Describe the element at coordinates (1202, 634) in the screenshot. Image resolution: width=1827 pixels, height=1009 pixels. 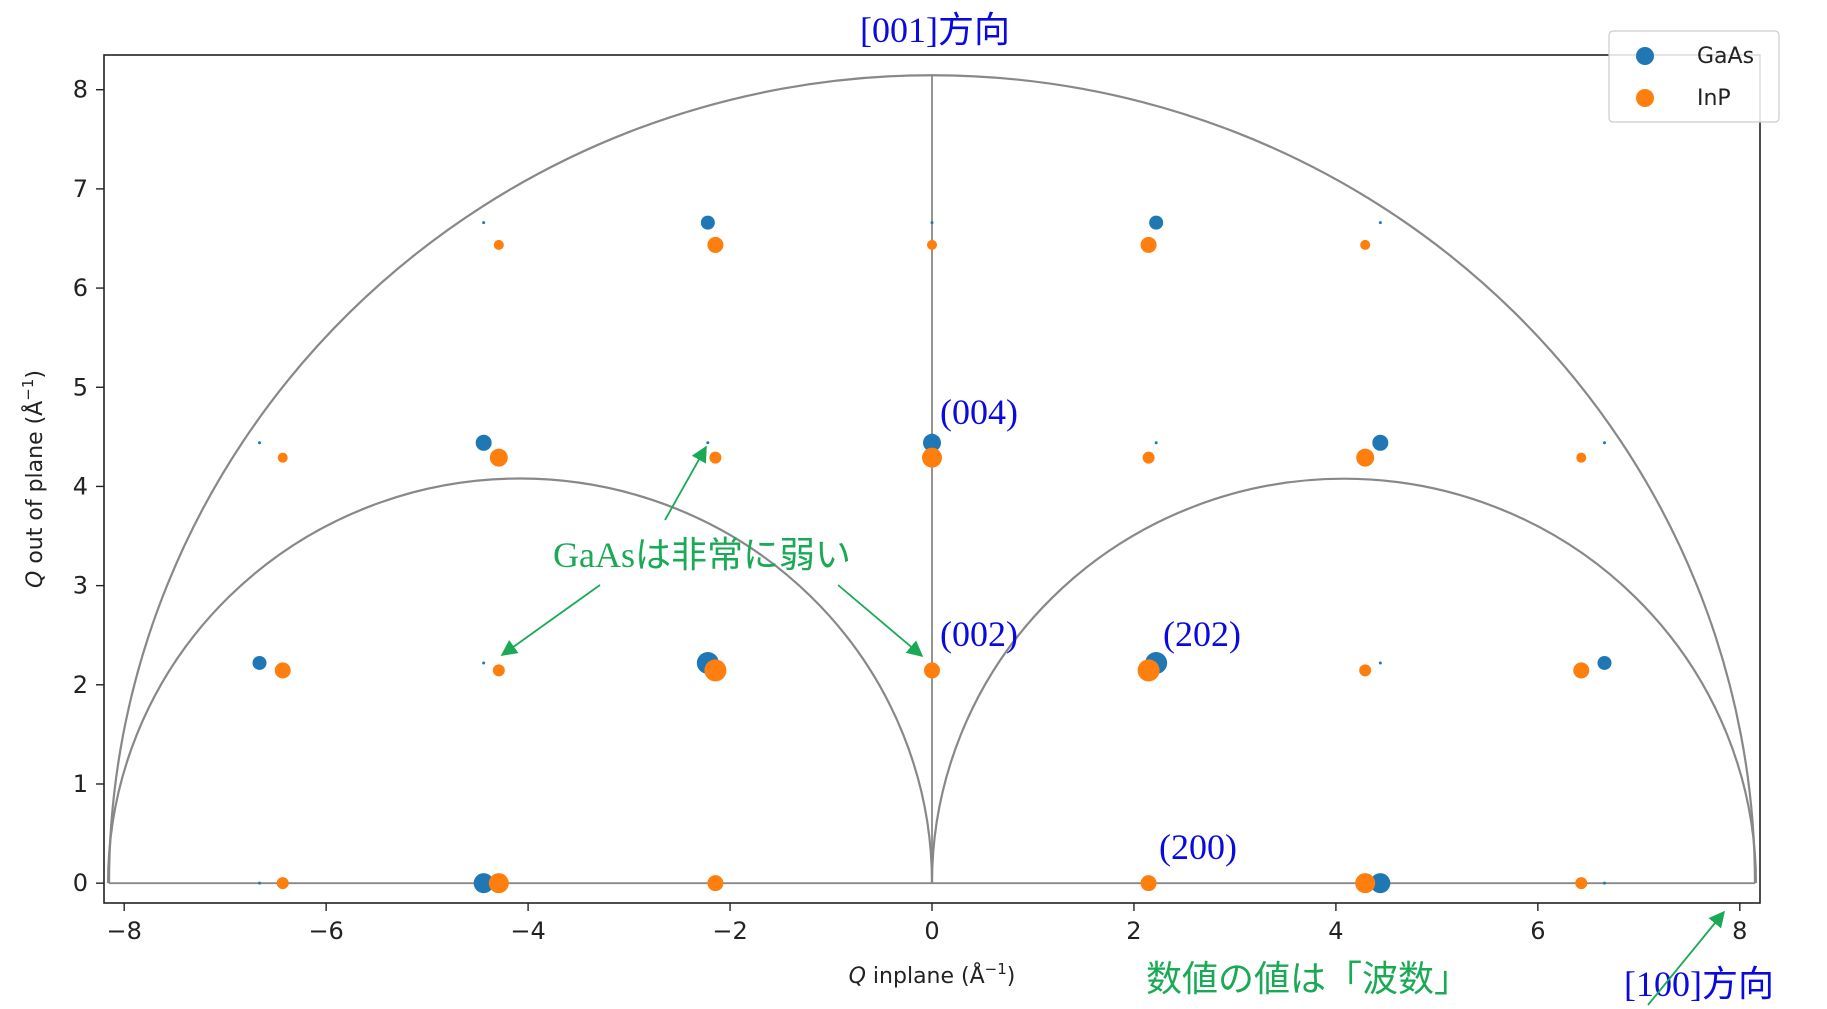
I see `annotation-label-202: (202)` at that location.